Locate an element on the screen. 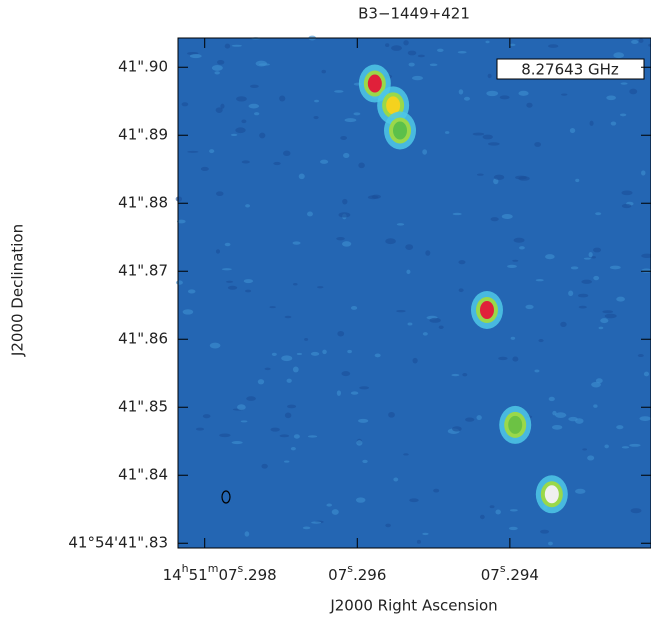 The height and width of the screenshot is (623, 651). y-tick-label: 41".87 is located at coordinates (143, 271).